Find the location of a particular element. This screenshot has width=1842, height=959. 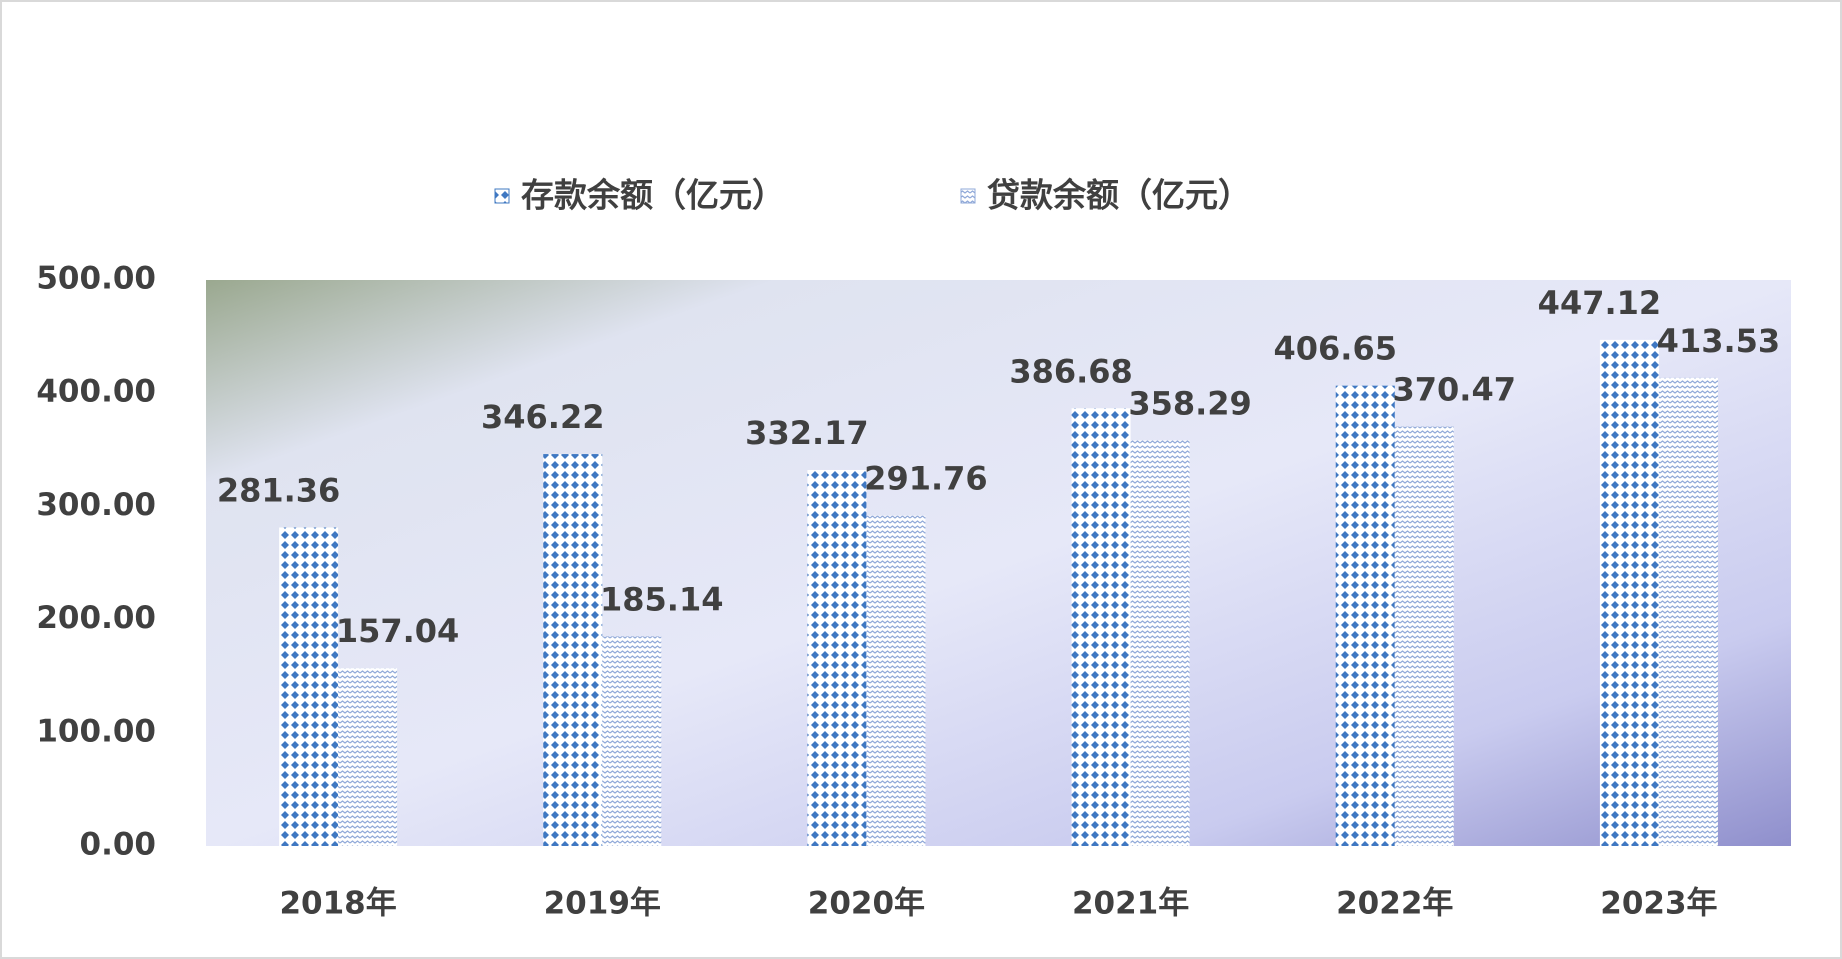

y-tick-label: 100.00 is located at coordinates (96, 731).